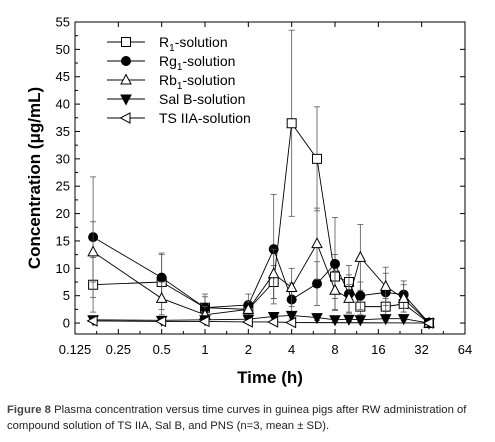  I want to click on y-tick-label: 20, so click(63, 213).